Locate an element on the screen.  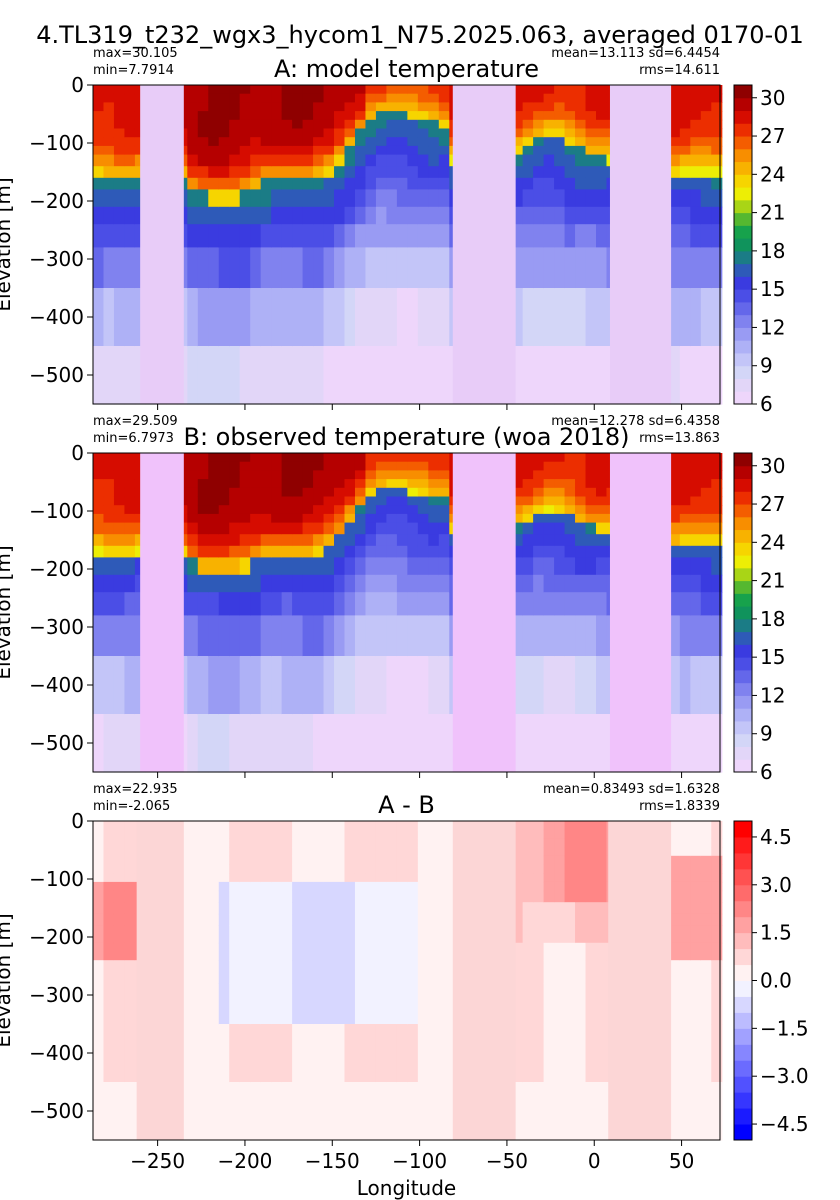
colorbar-tick-label: 18 is located at coordinates (772, 619).